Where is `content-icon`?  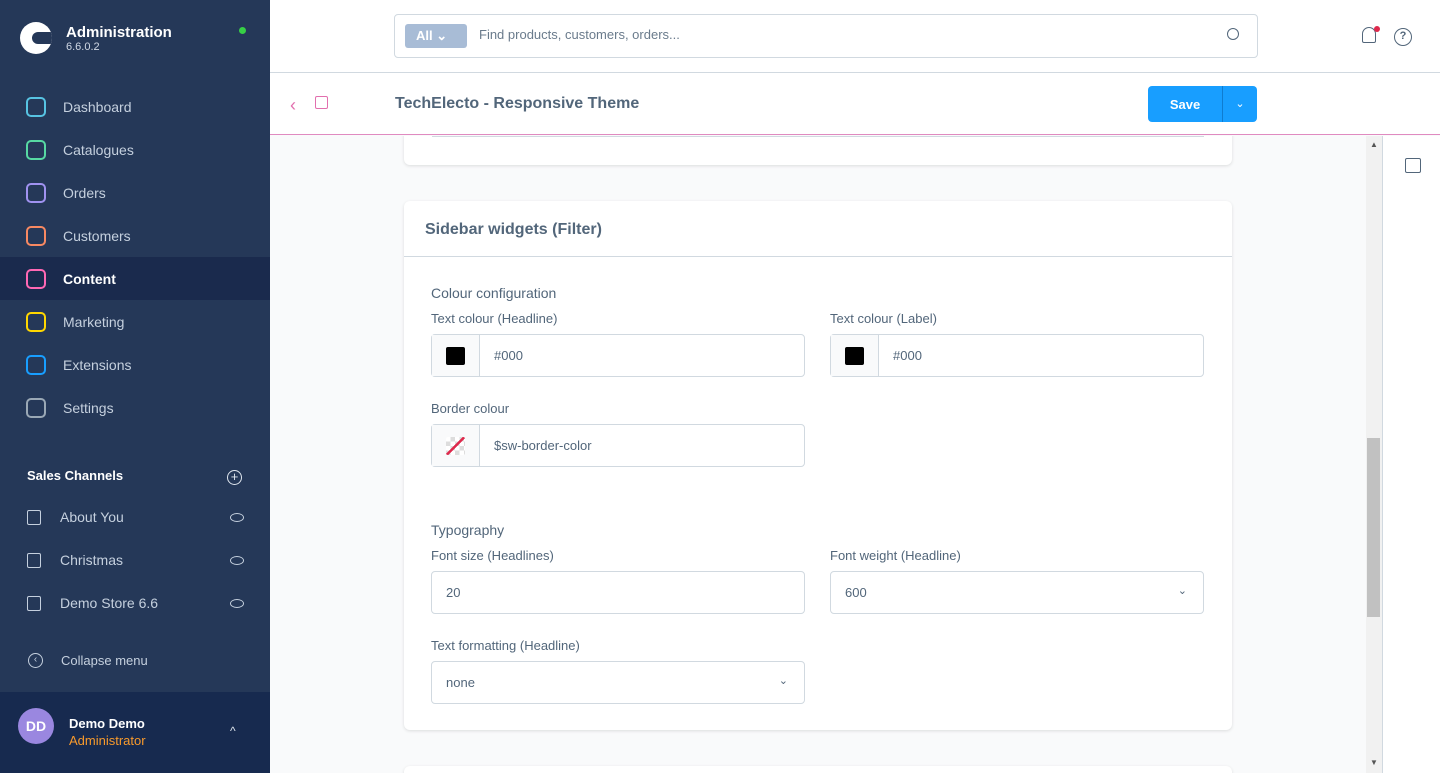 content-icon is located at coordinates (36, 278).